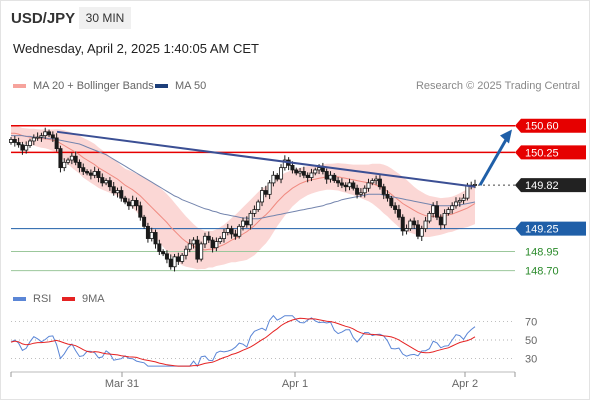  What do you see at coordinates (105, 18) in the screenshot?
I see `timeframe-badge: 30 MIN` at bounding box center [105, 18].